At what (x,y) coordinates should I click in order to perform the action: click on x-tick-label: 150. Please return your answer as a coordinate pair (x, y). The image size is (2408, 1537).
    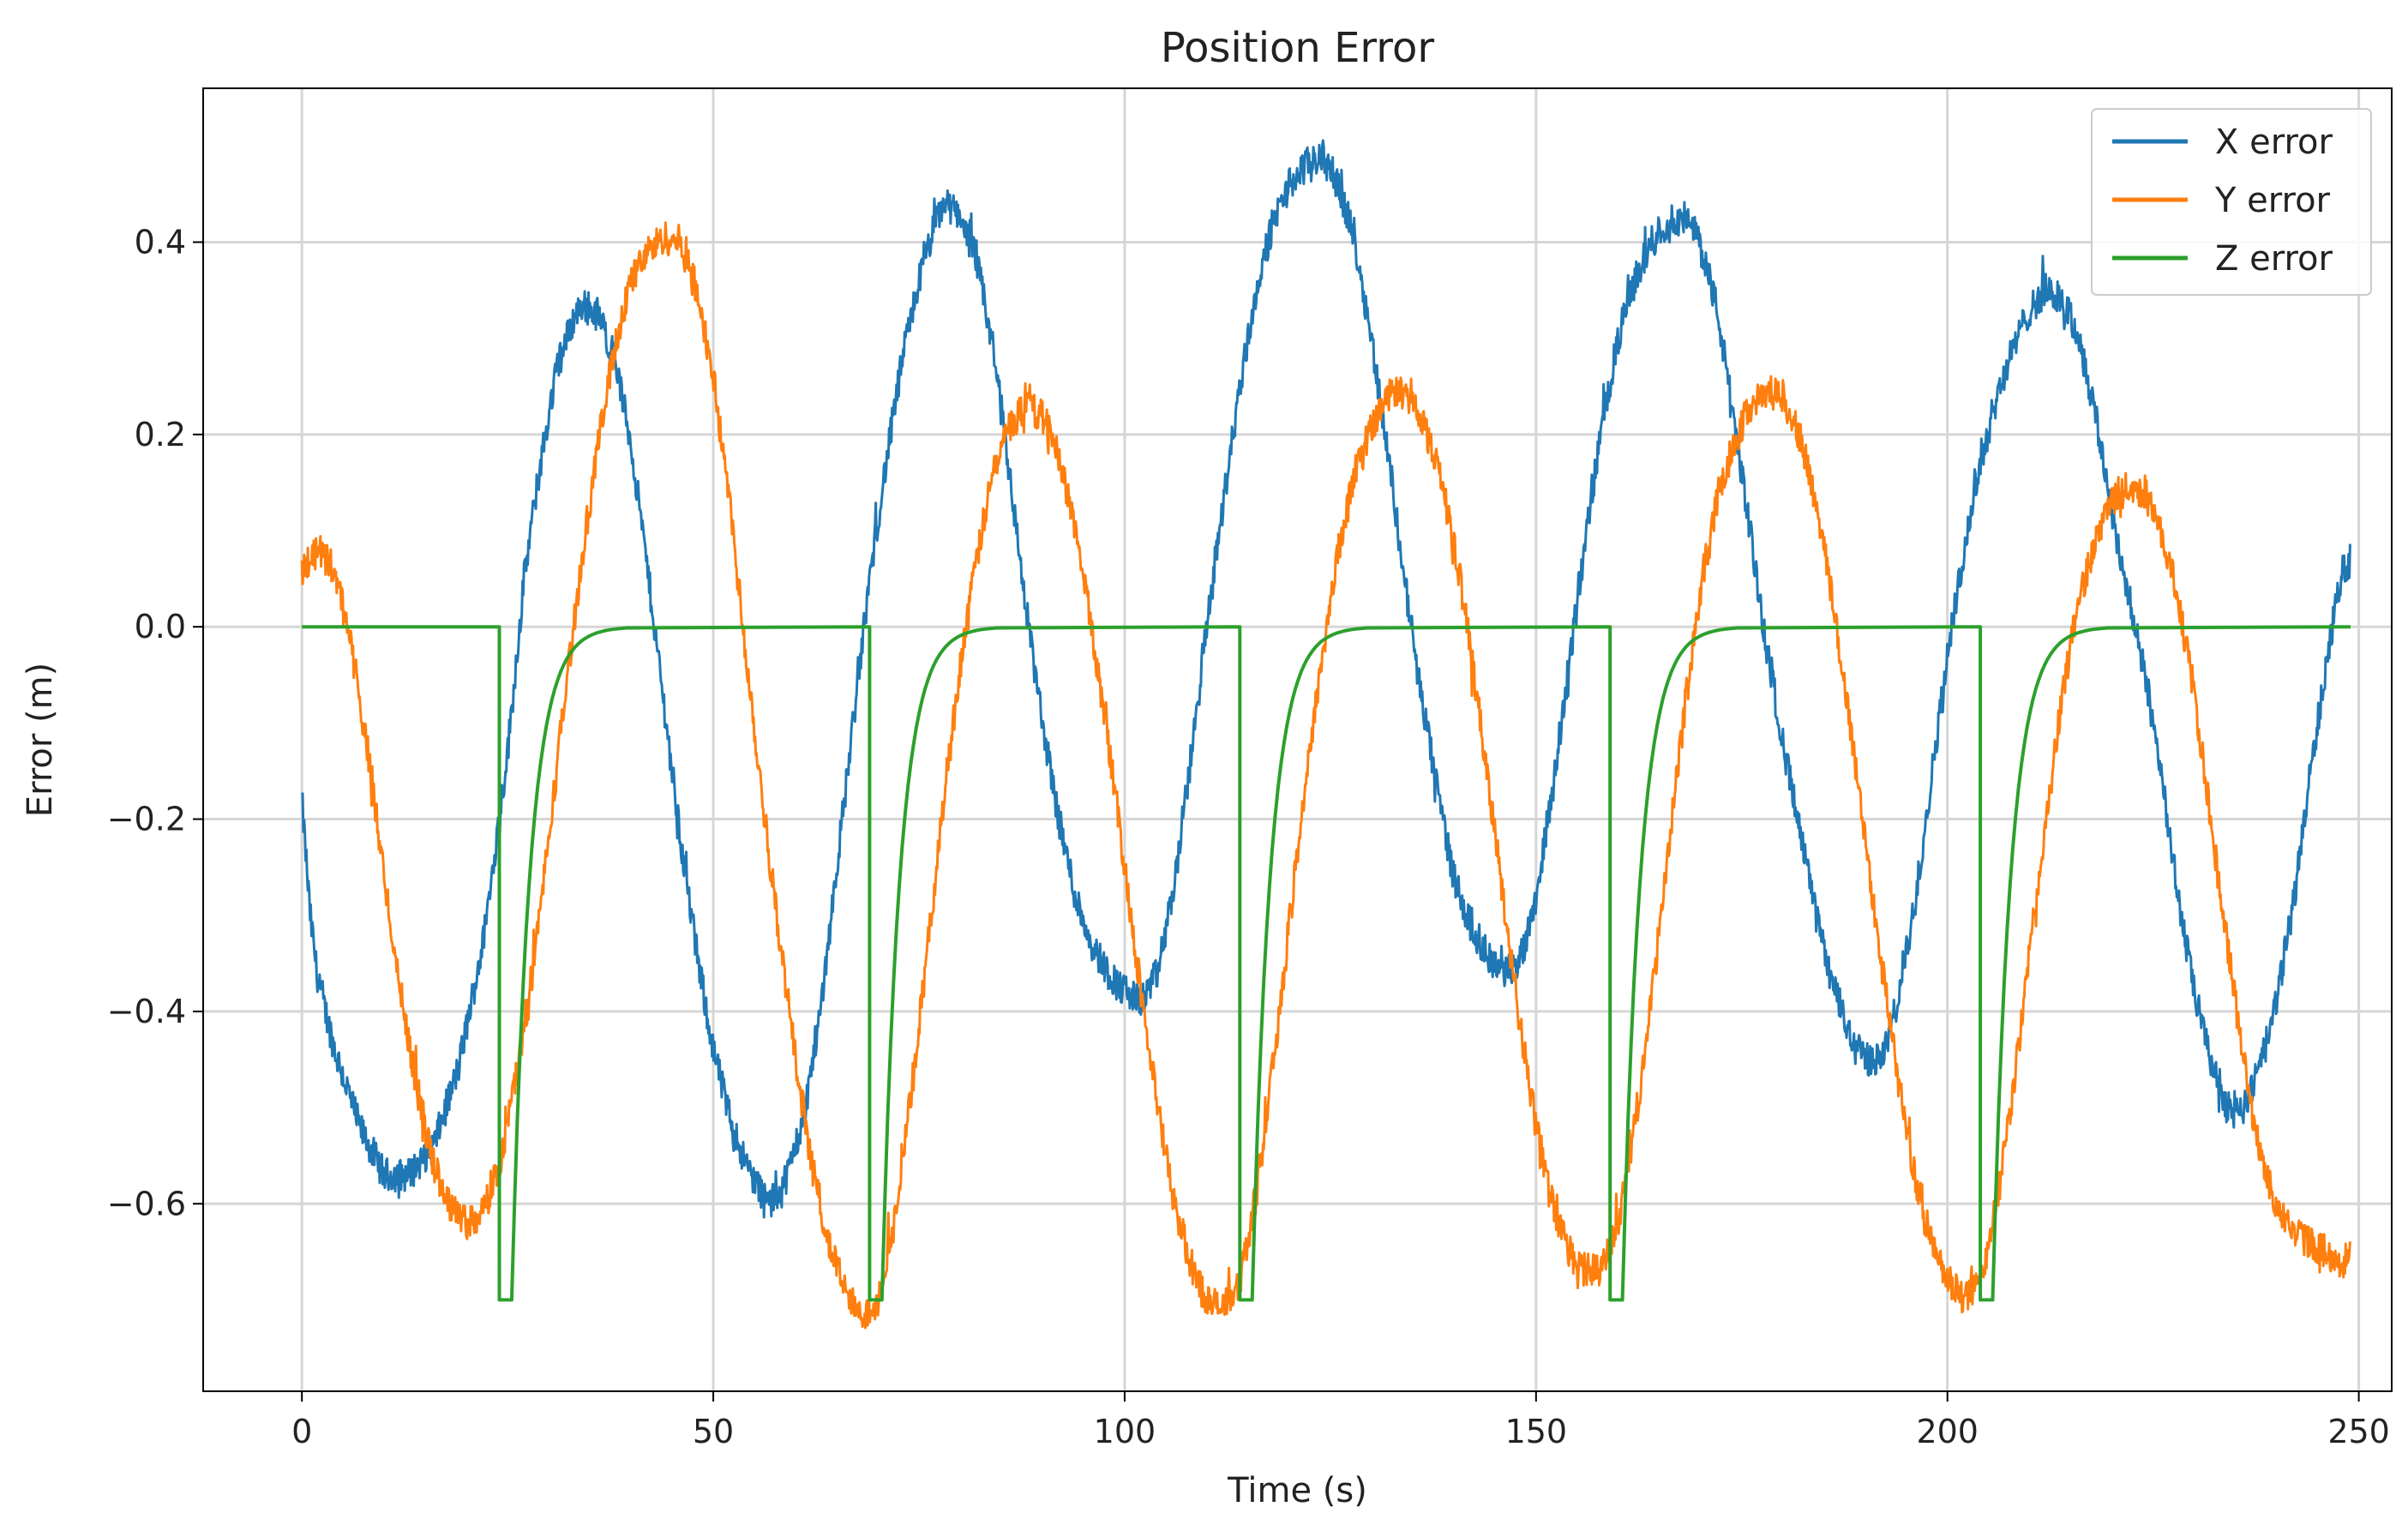
    Looking at the image, I should click on (1536, 1432).